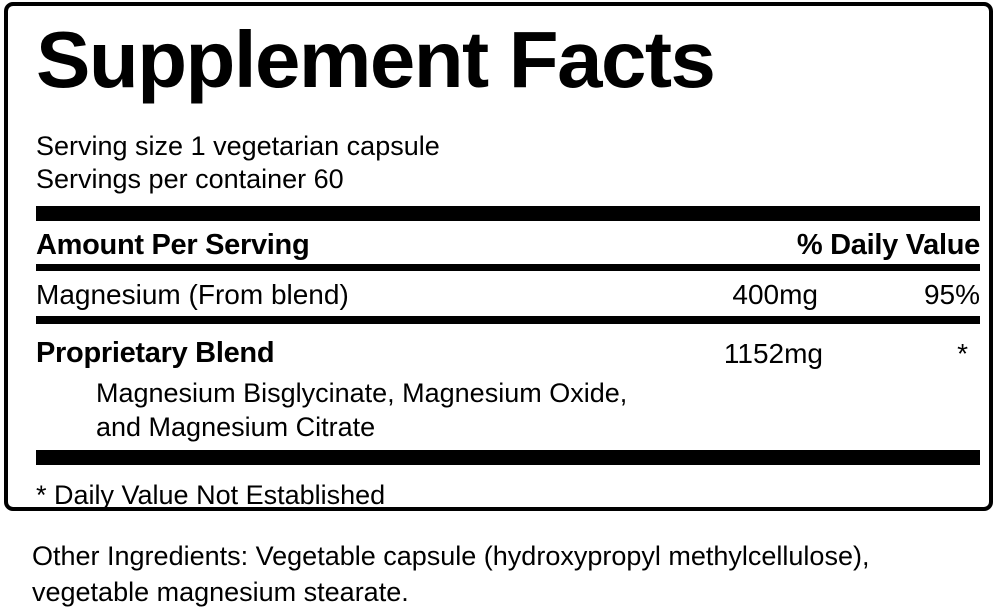 Image resolution: width=1000 pixels, height=612 pixels. I want to click on blend-amount: 1152mg, so click(773, 353).